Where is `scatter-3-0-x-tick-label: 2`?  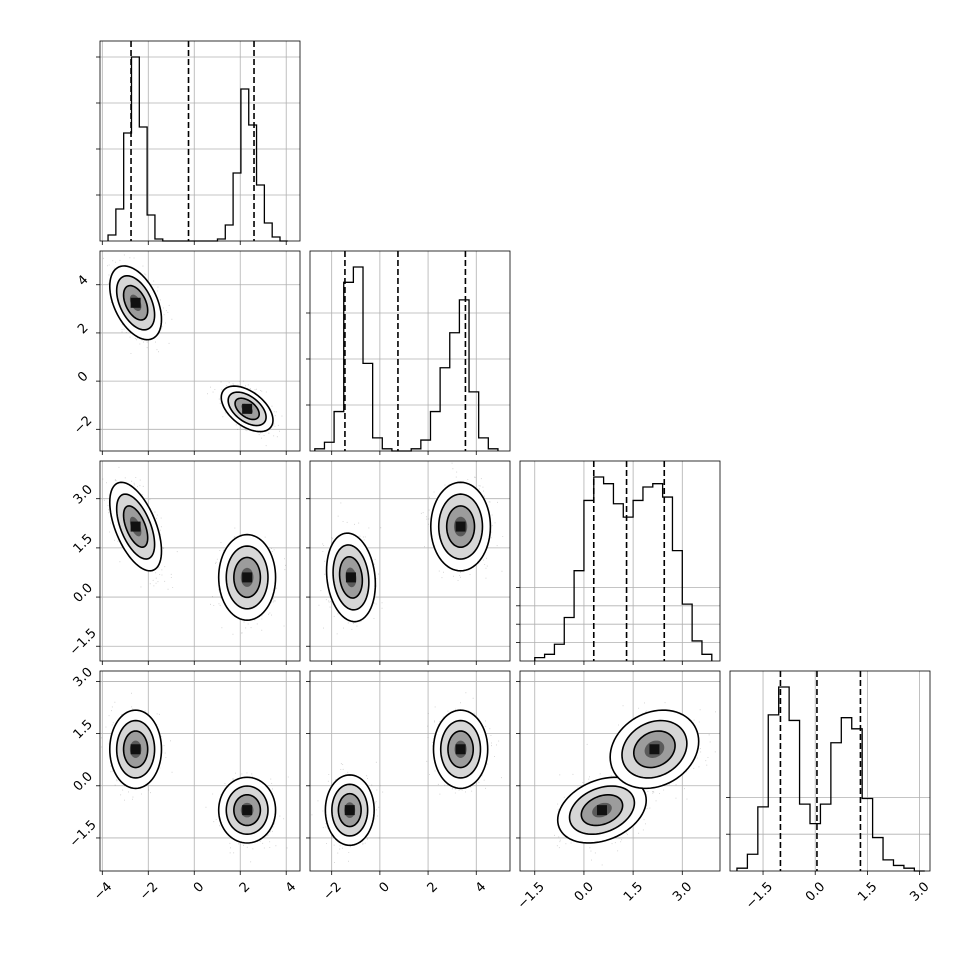
scatter-3-0-x-tick-label: 2 is located at coordinates (245, 887).